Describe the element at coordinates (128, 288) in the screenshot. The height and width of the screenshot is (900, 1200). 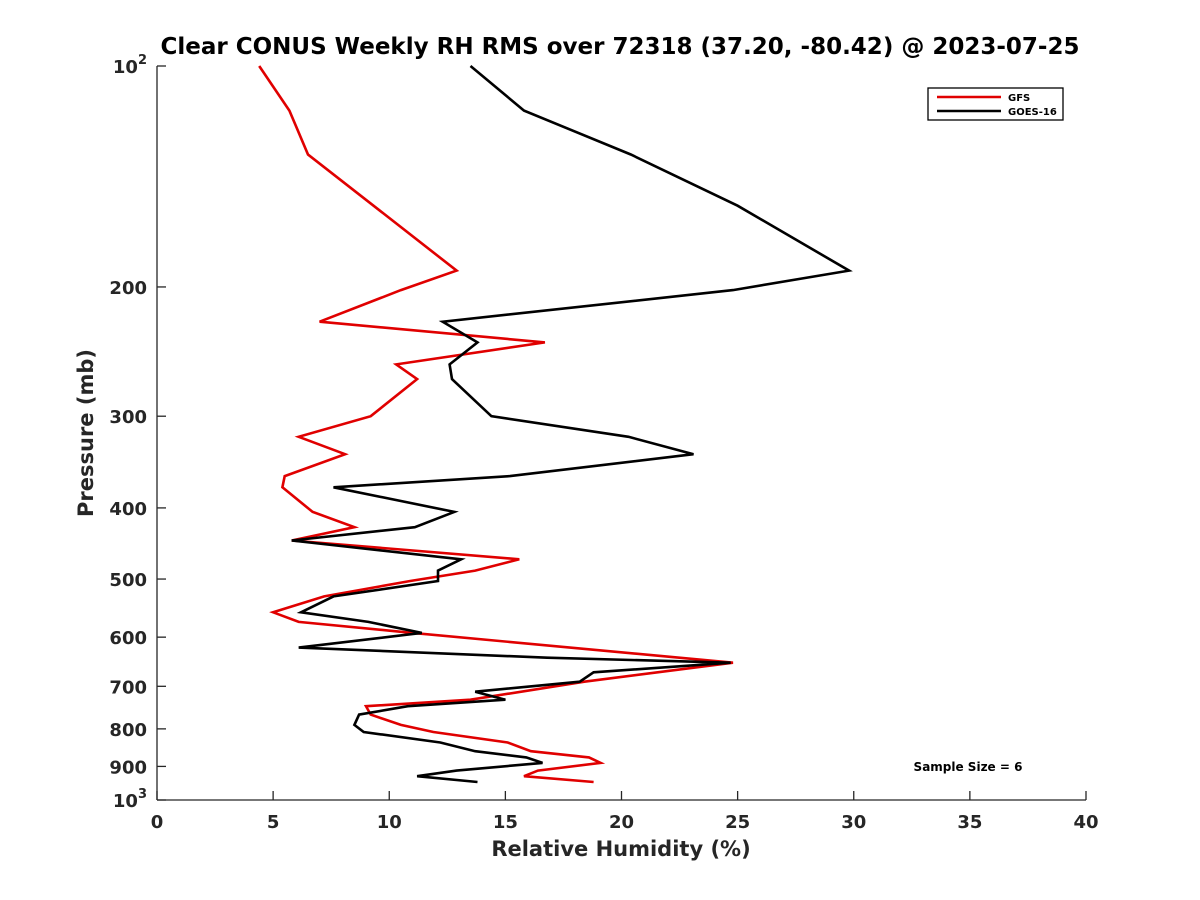
I see `y-tick-label: 200` at that location.